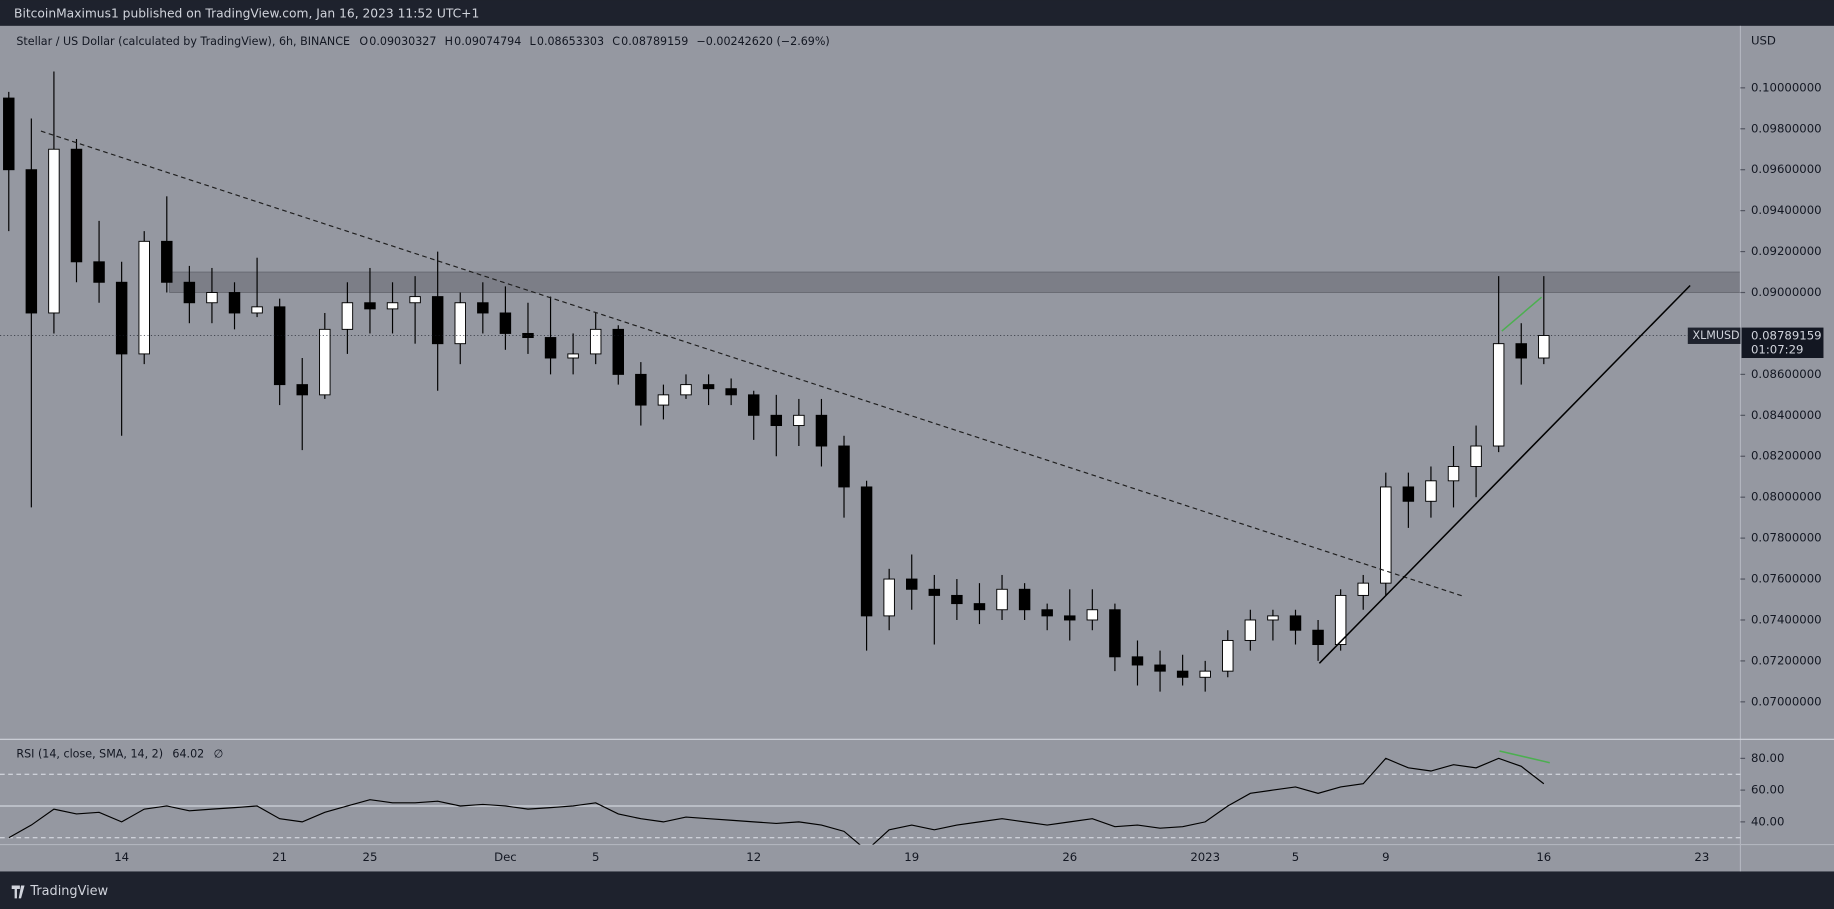  I want to click on ohlc-value: 0.08789159, so click(654, 41).